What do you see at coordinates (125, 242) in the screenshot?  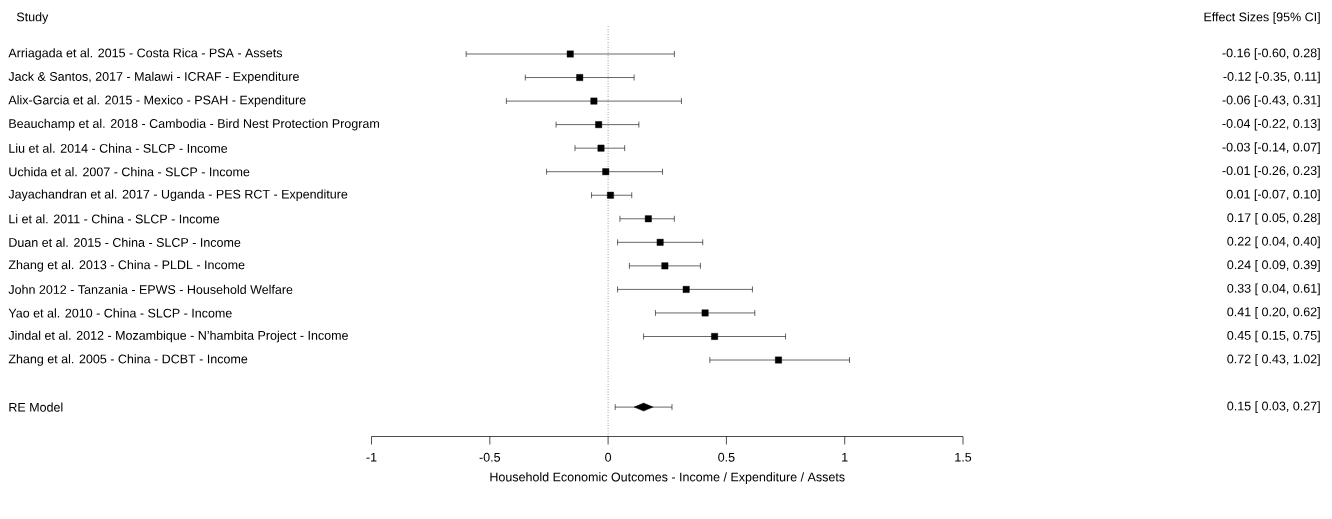 I see `y-tick-label: Duan et al. 2015 - China - SLCP - Income` at bounding box center [125, 242].